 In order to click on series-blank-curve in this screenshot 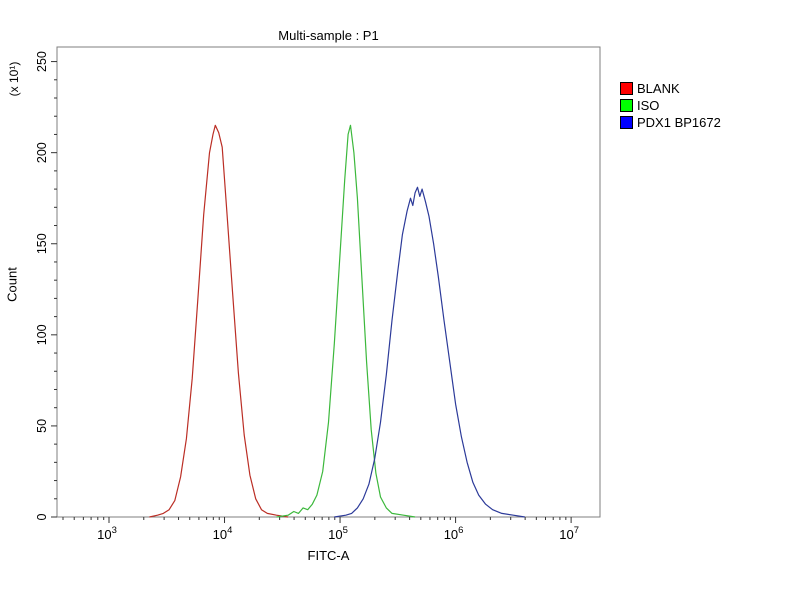, I will do `click(219, 321)`.